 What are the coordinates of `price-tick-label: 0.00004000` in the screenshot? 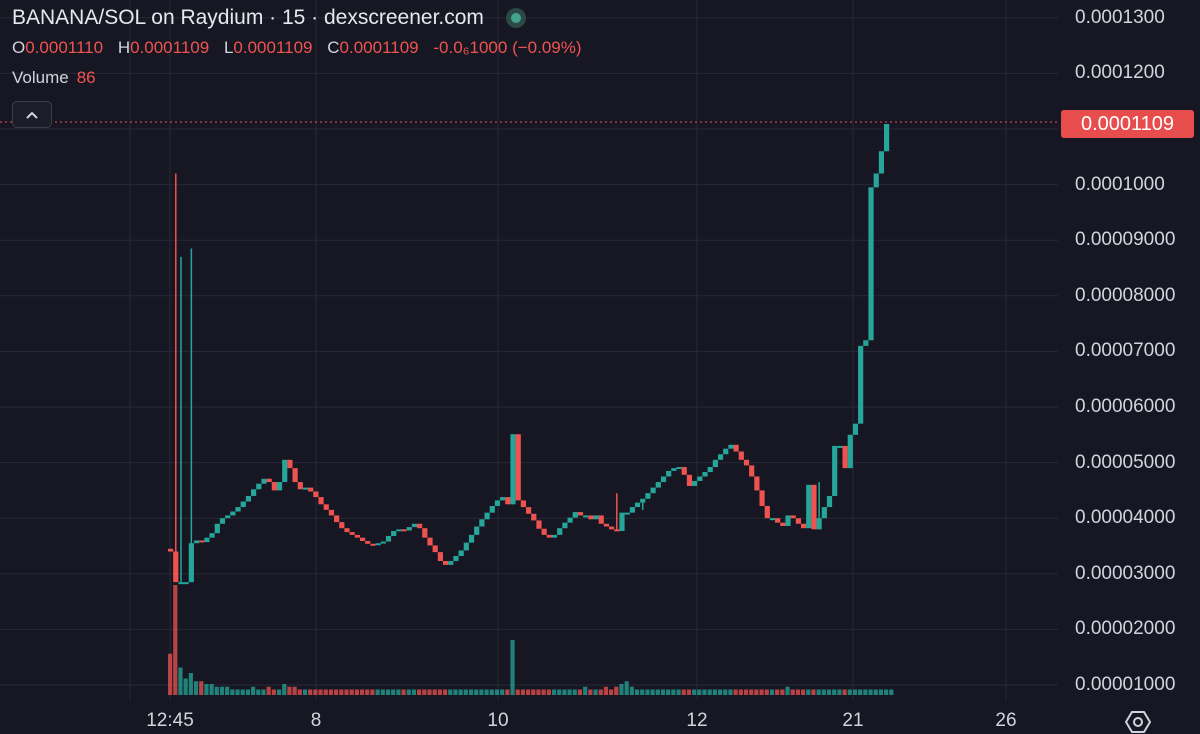 It's located at (1125, 518).